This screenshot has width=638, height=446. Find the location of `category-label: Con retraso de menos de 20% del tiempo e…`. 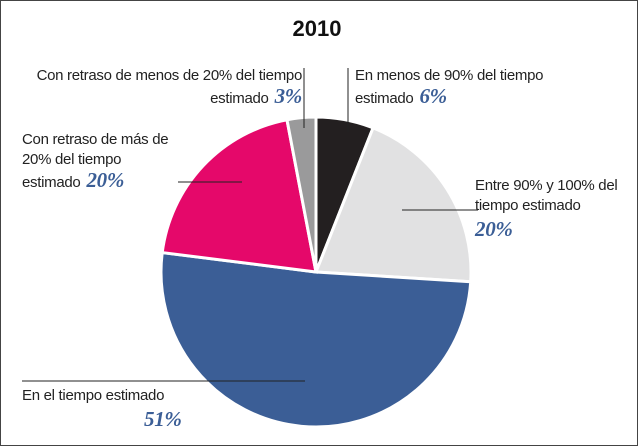

category-label: Con retraso de menos de 20% del tiempo e… is located at coordinates (169, 87).